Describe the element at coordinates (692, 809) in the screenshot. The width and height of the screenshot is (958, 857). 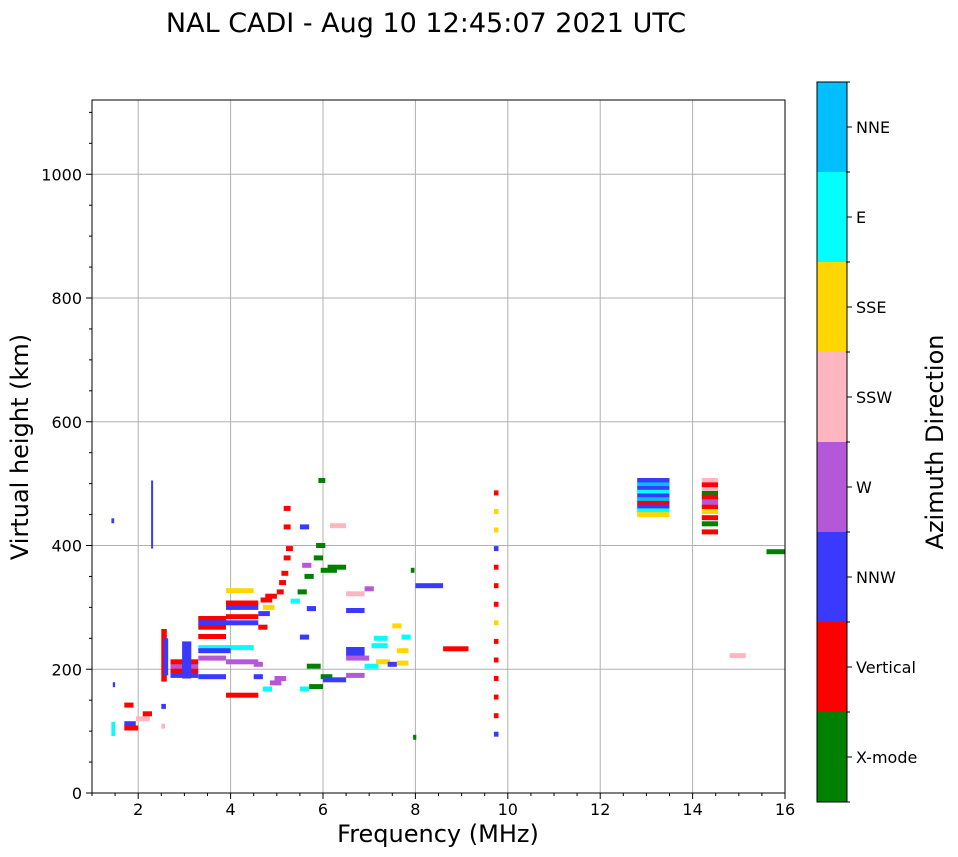
I see `x-tick-label: 14` at that location.